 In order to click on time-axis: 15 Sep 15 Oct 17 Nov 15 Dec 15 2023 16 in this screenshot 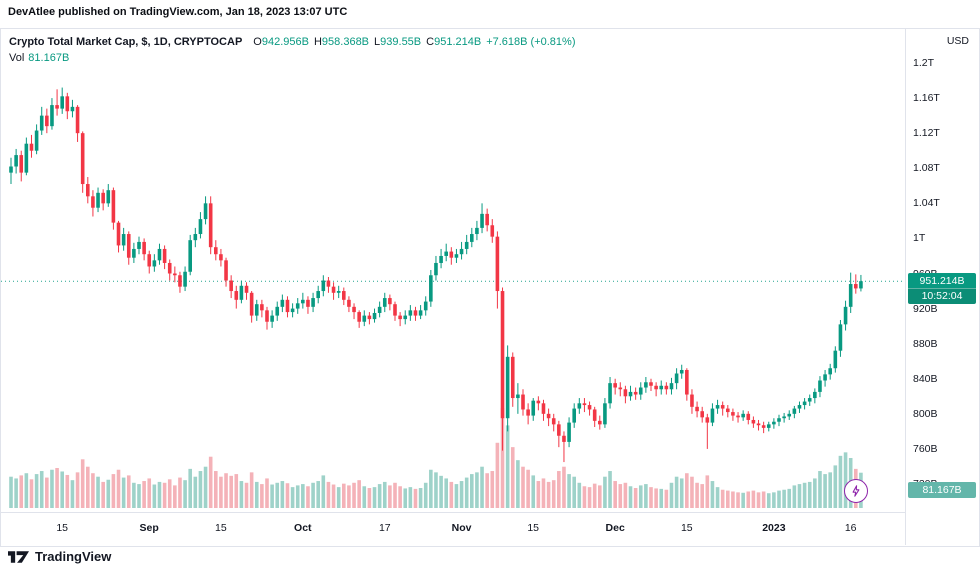, I will do `click(453, 529)`.